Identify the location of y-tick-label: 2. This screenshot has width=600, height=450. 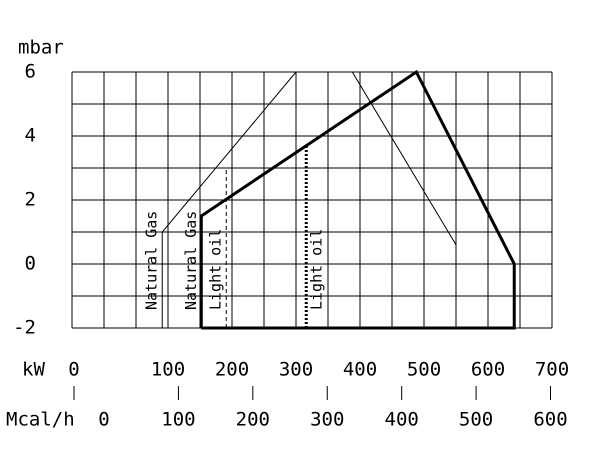
(30, 200).